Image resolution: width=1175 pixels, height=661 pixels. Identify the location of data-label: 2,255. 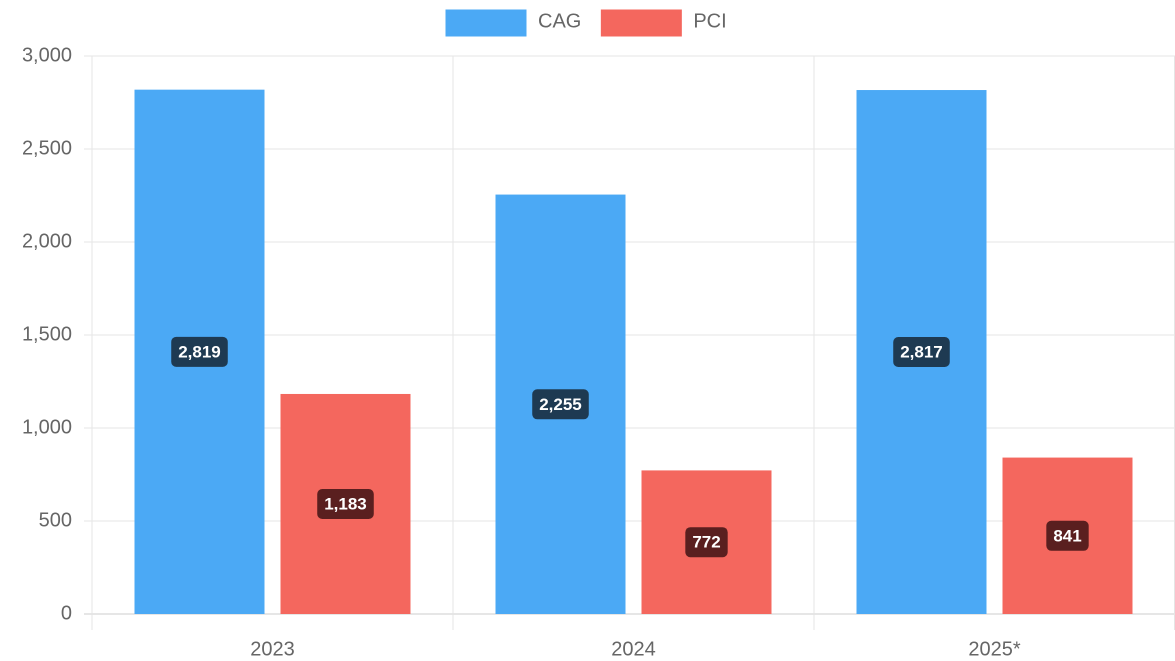
(560, 404).